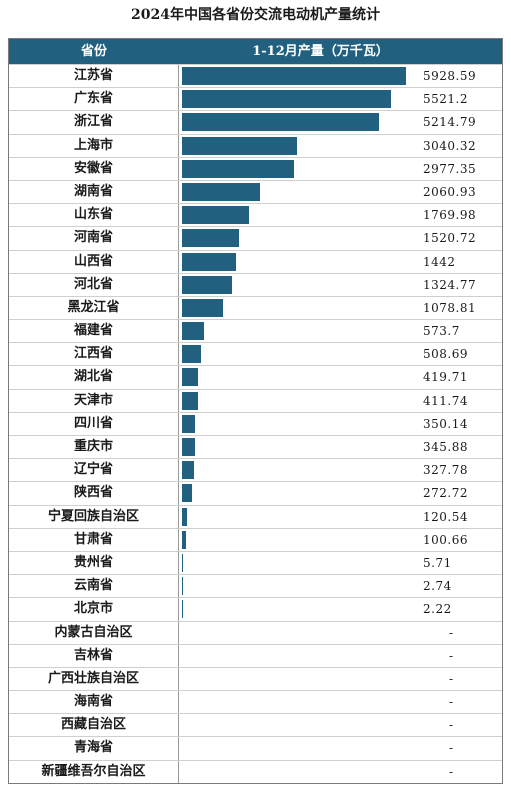 Image resolution: width=511 pixels, height=790 pixels. I want to click on table-row: 浙江省 5214.79, so click(255, 122).